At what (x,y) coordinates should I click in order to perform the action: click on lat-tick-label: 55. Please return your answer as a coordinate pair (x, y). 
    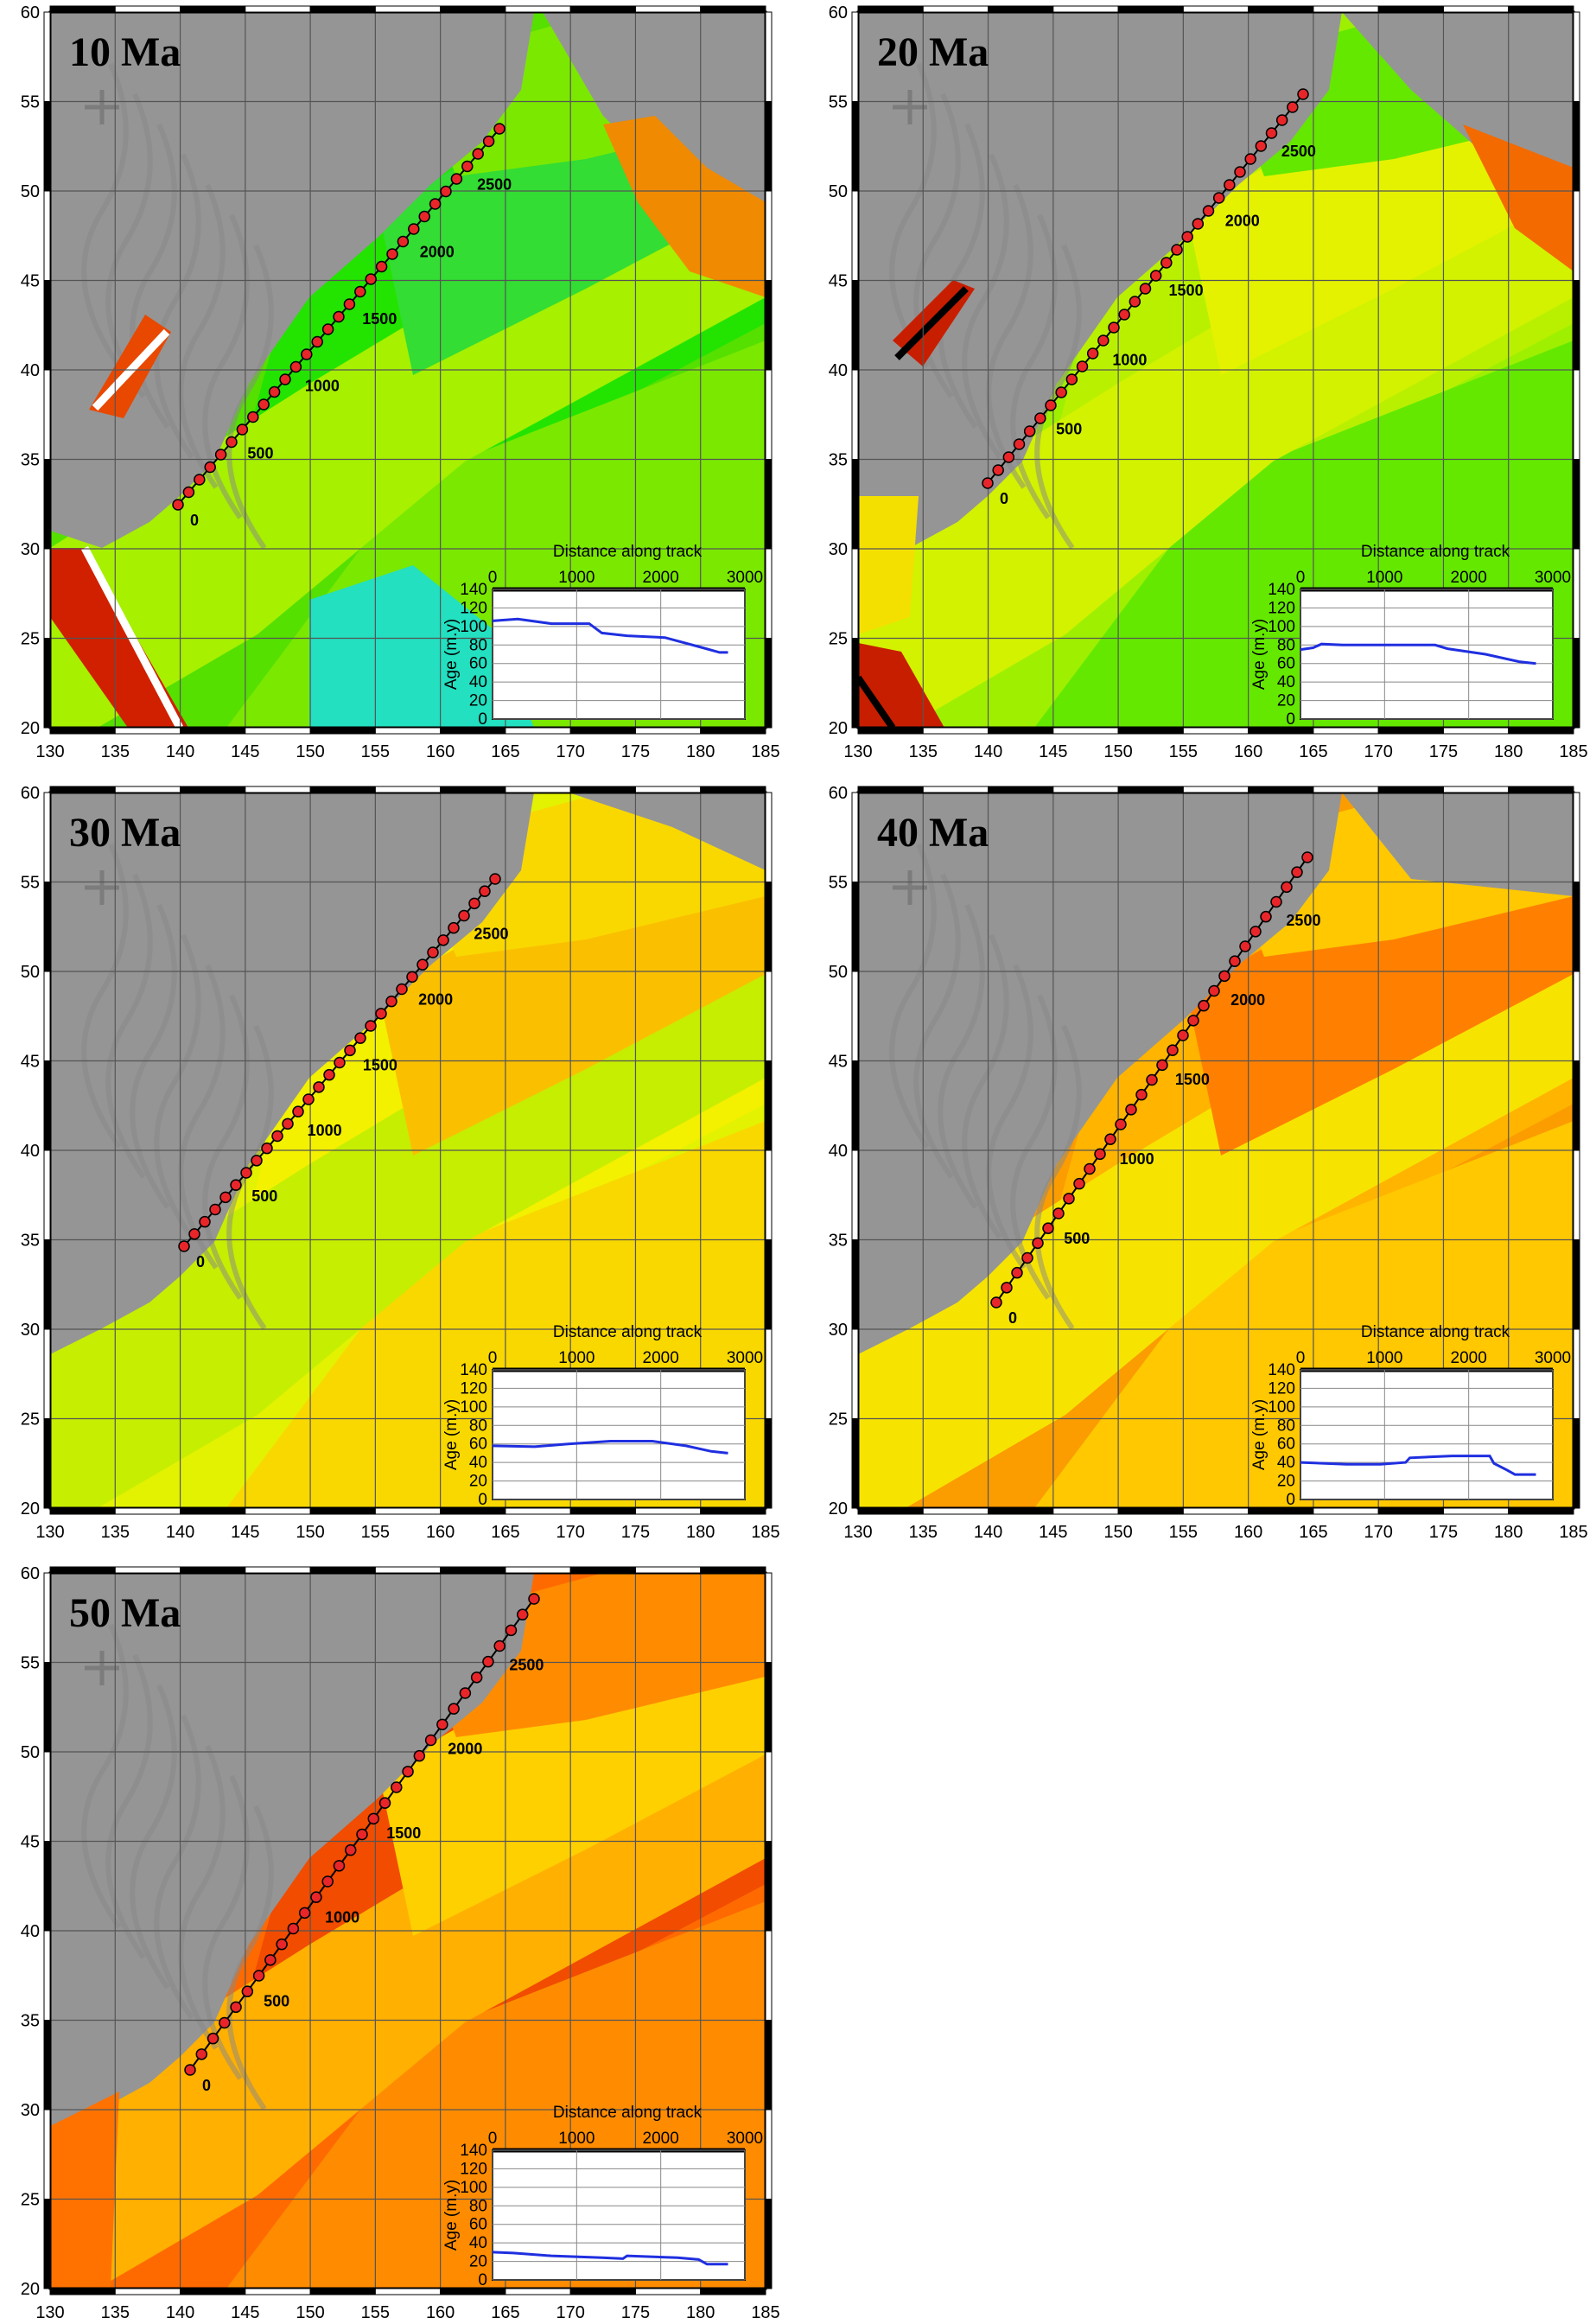
    Looking at the image, I should click on (31, 103).